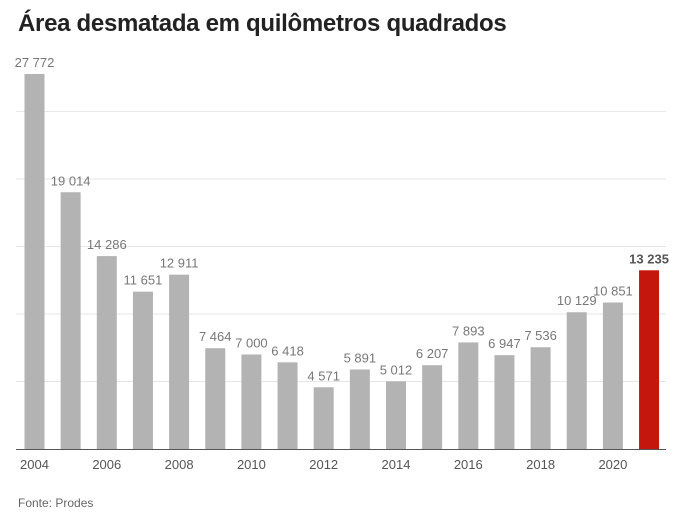 This screenshot has width=683, height=513. I want to click on bar-2009, so click(215, 398).